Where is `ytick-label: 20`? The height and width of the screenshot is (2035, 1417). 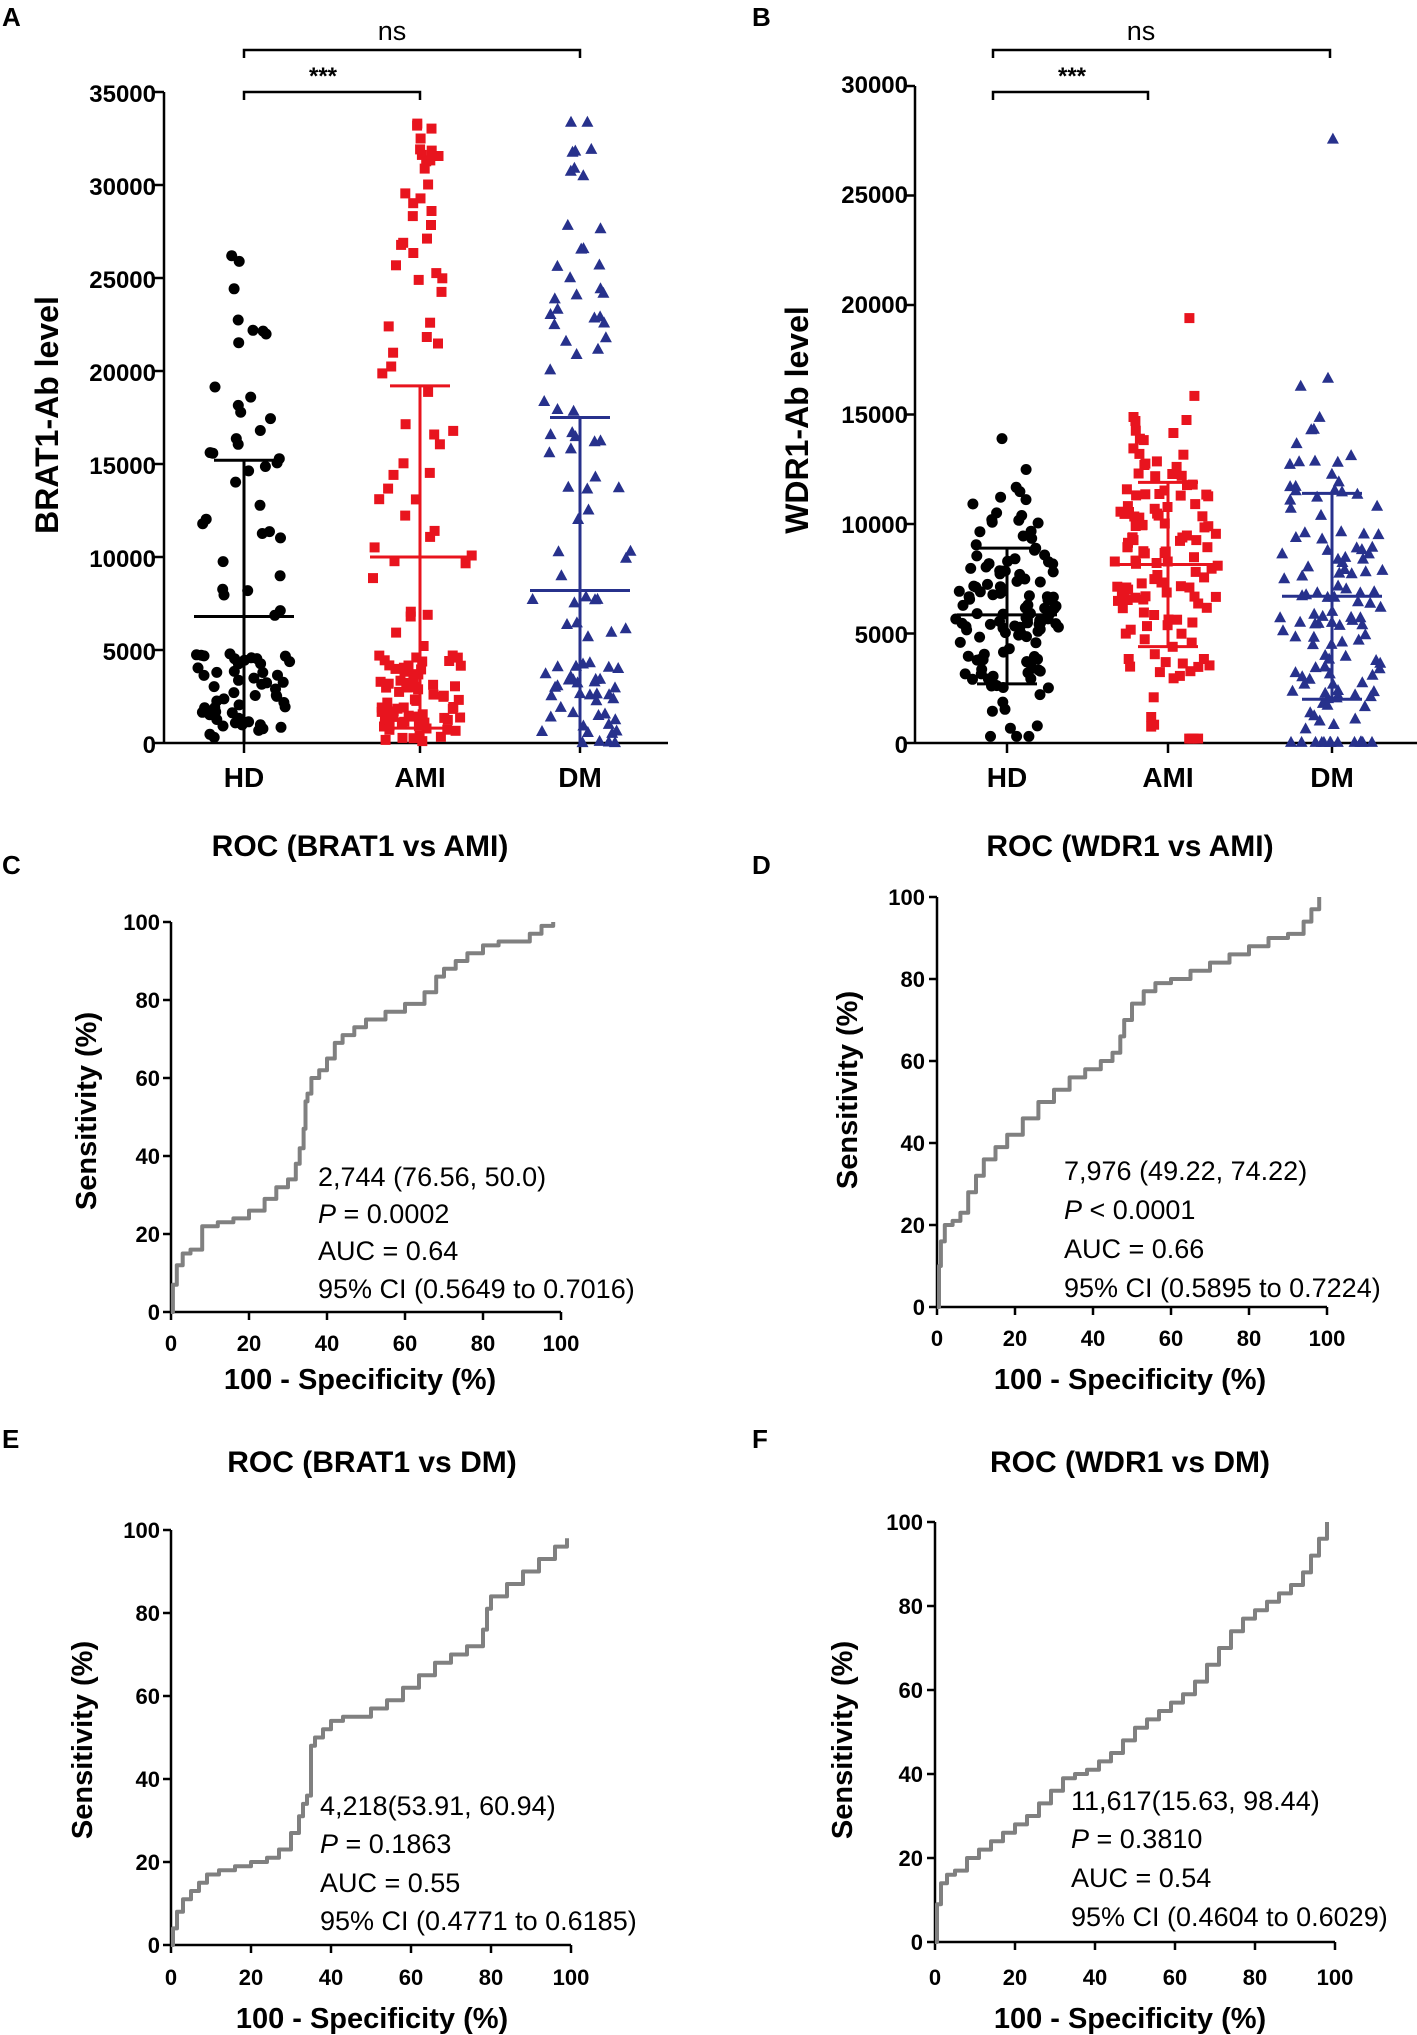
ytick-label: 20 is located at coordinates (911, 1858).